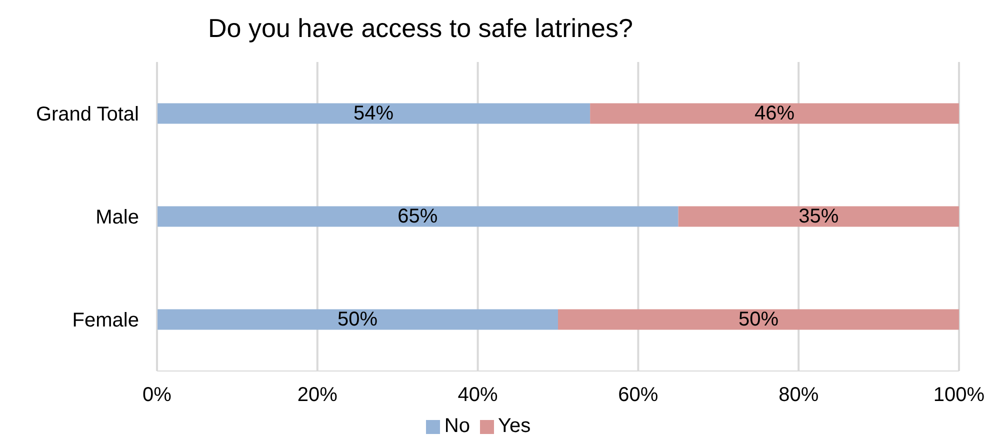 This screenshot has height=440, width=997. I want to click on x-tick-label: 80%, so click(798, 395).